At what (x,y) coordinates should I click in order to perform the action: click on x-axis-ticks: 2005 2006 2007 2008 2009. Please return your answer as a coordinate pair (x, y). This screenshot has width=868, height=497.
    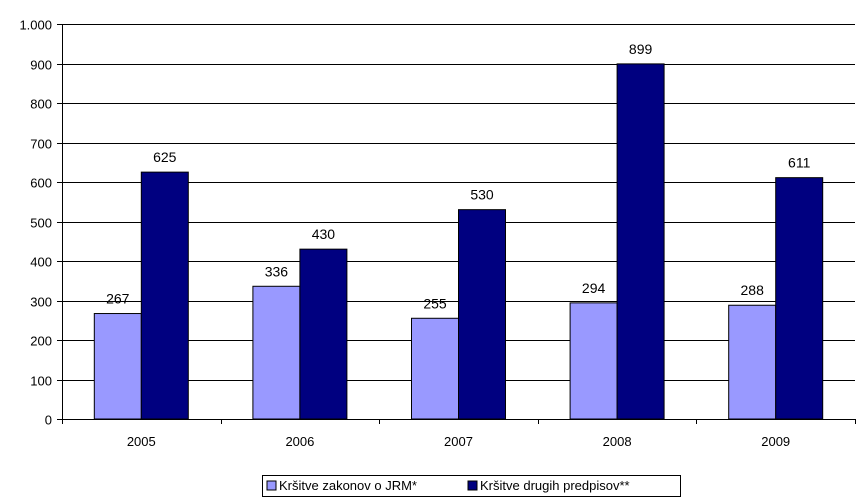
    Looking at the image, I should click on (459, 434).